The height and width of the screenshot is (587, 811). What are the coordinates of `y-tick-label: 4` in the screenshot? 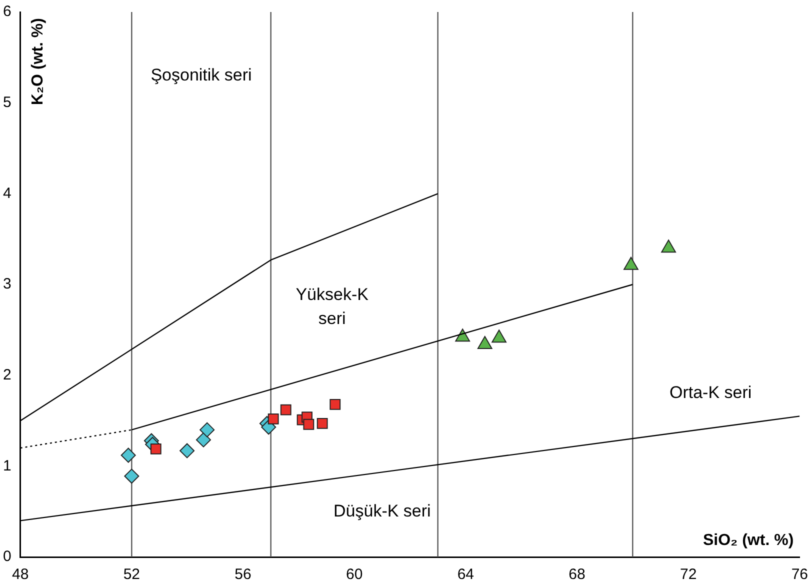 It's located at (7, 193).